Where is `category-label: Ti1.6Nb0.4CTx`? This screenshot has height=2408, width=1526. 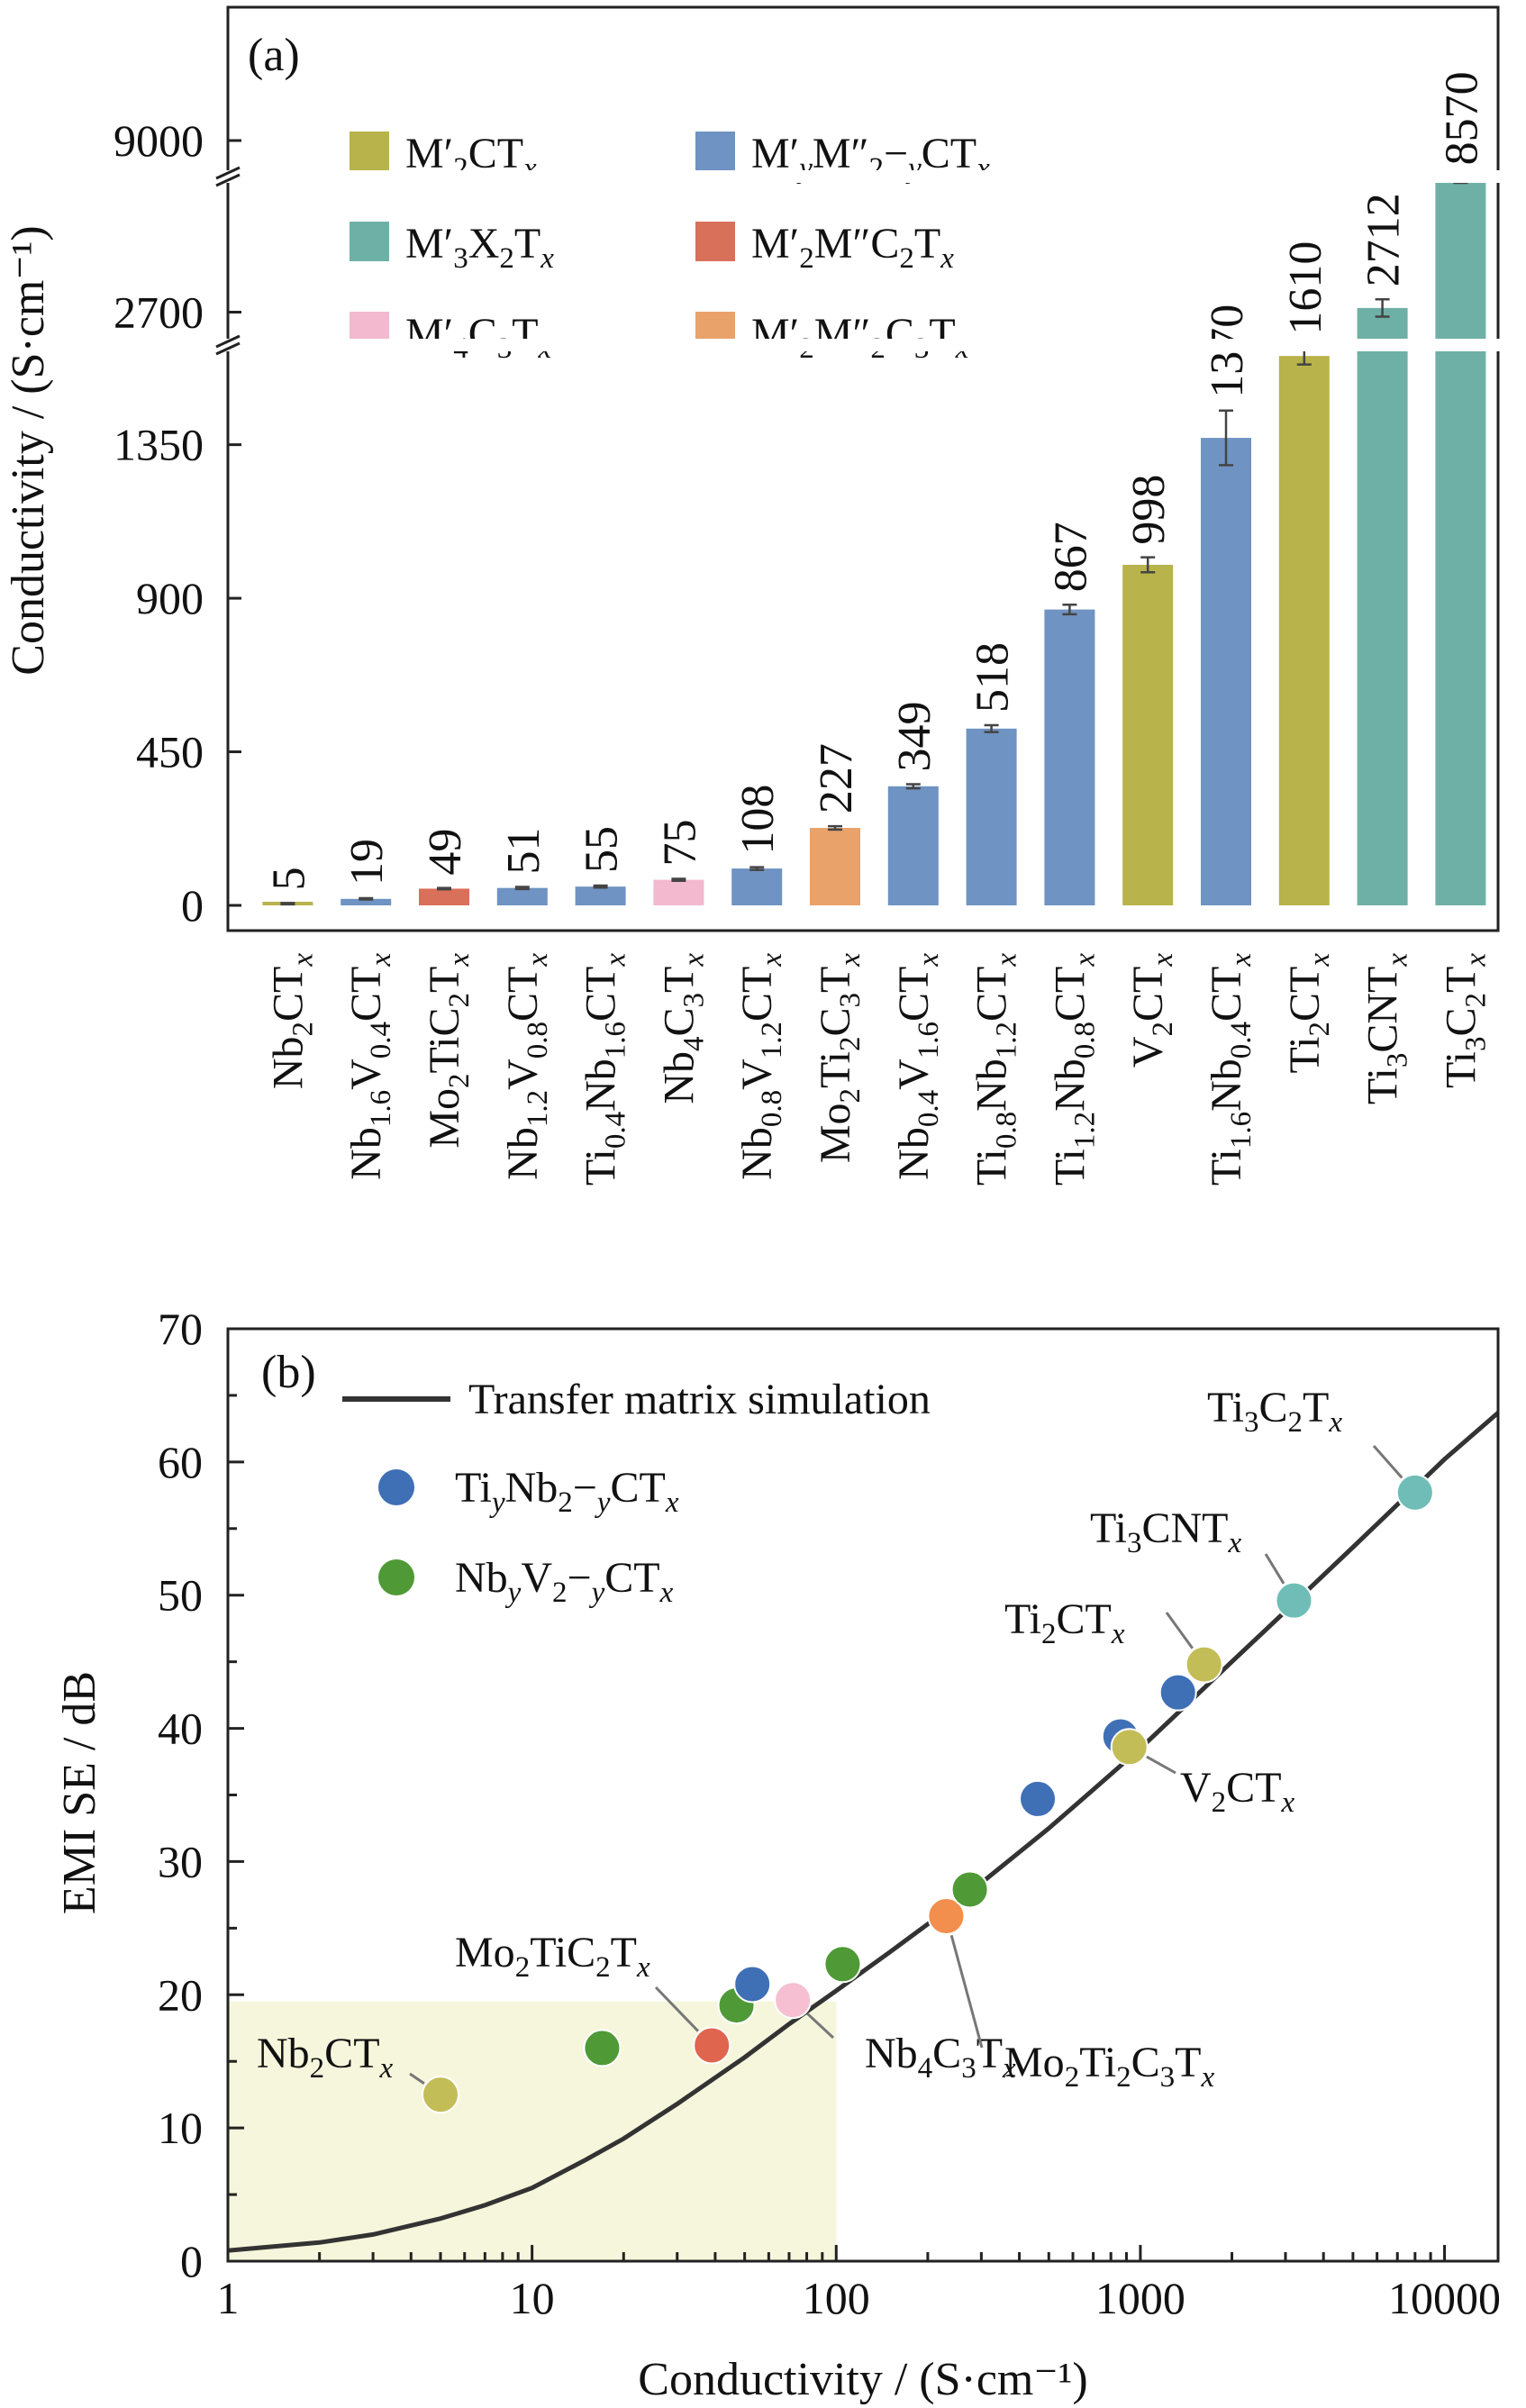
category-label: Ti1.6Nb0.4CTx is located at coordinates (1230, 1069).